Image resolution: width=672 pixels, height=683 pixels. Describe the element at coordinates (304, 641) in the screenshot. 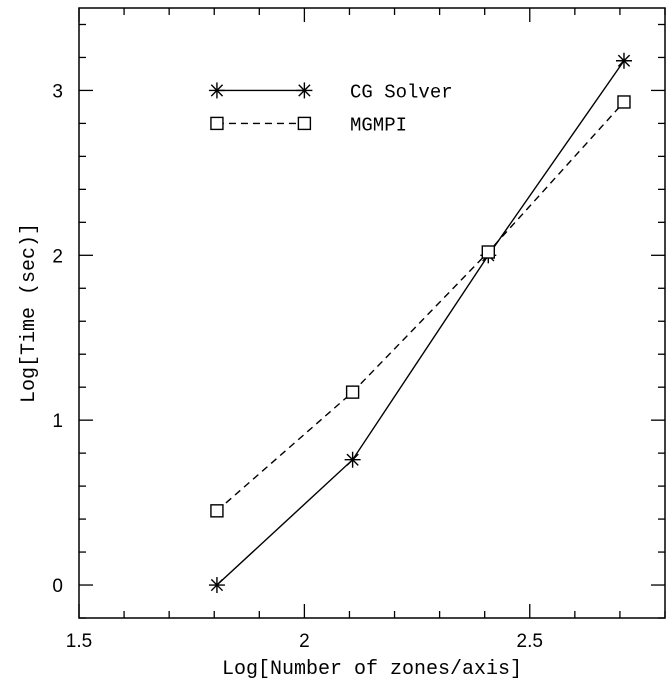

I see `x-tick-label: 2` at that location.